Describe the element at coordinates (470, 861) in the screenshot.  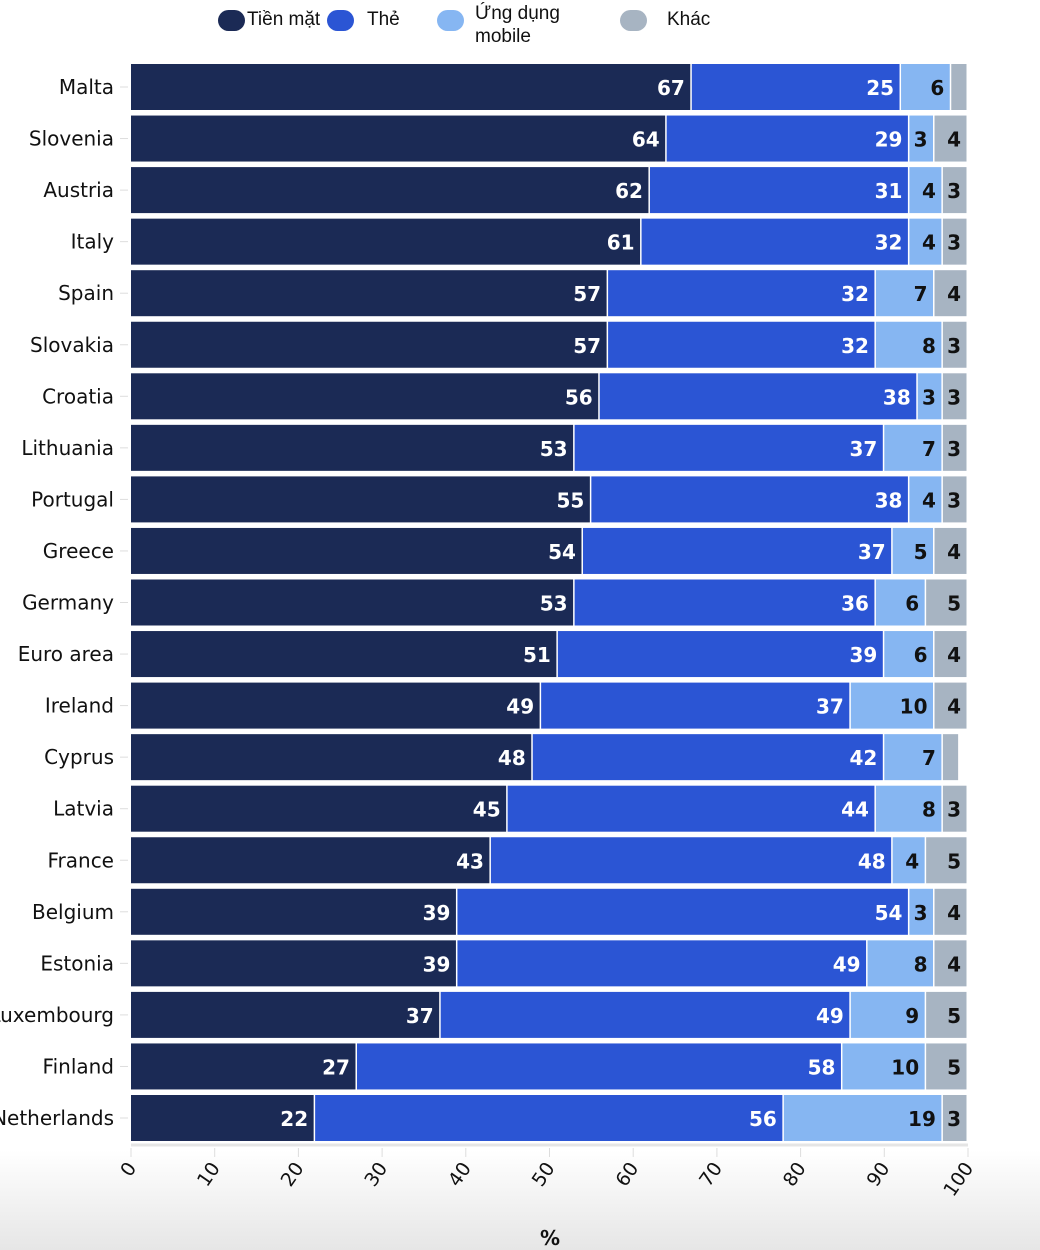
I see `data-label: 43` at that location.